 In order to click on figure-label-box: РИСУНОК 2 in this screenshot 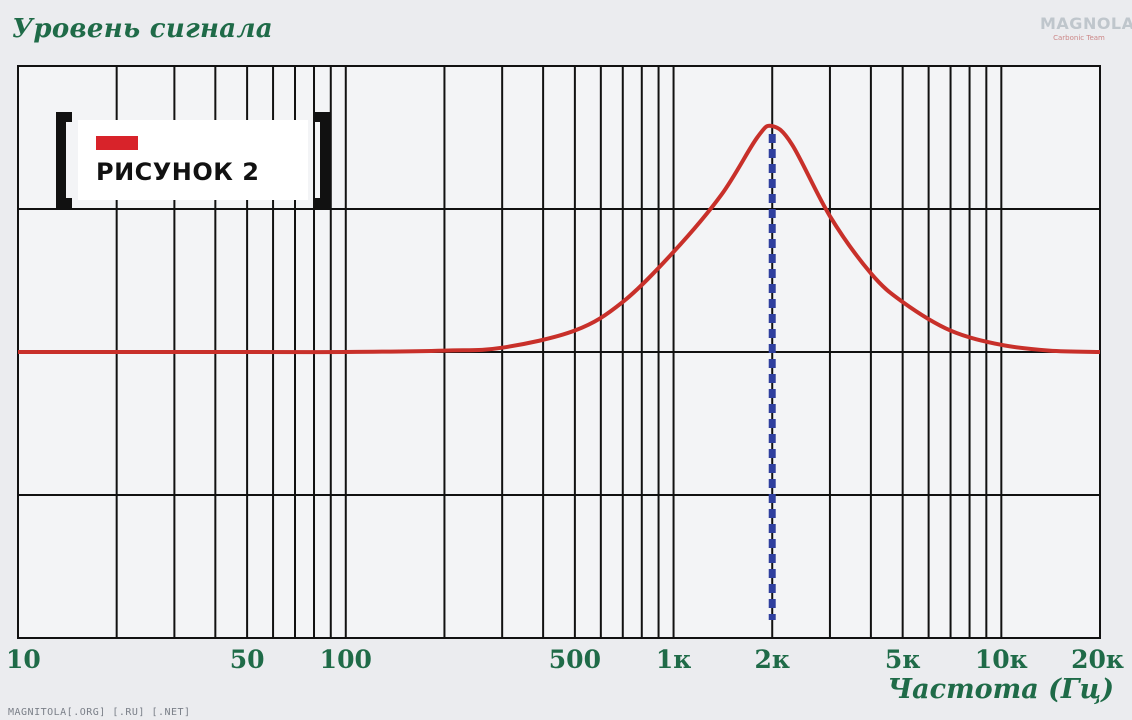, I will do `click(193, 160)`.